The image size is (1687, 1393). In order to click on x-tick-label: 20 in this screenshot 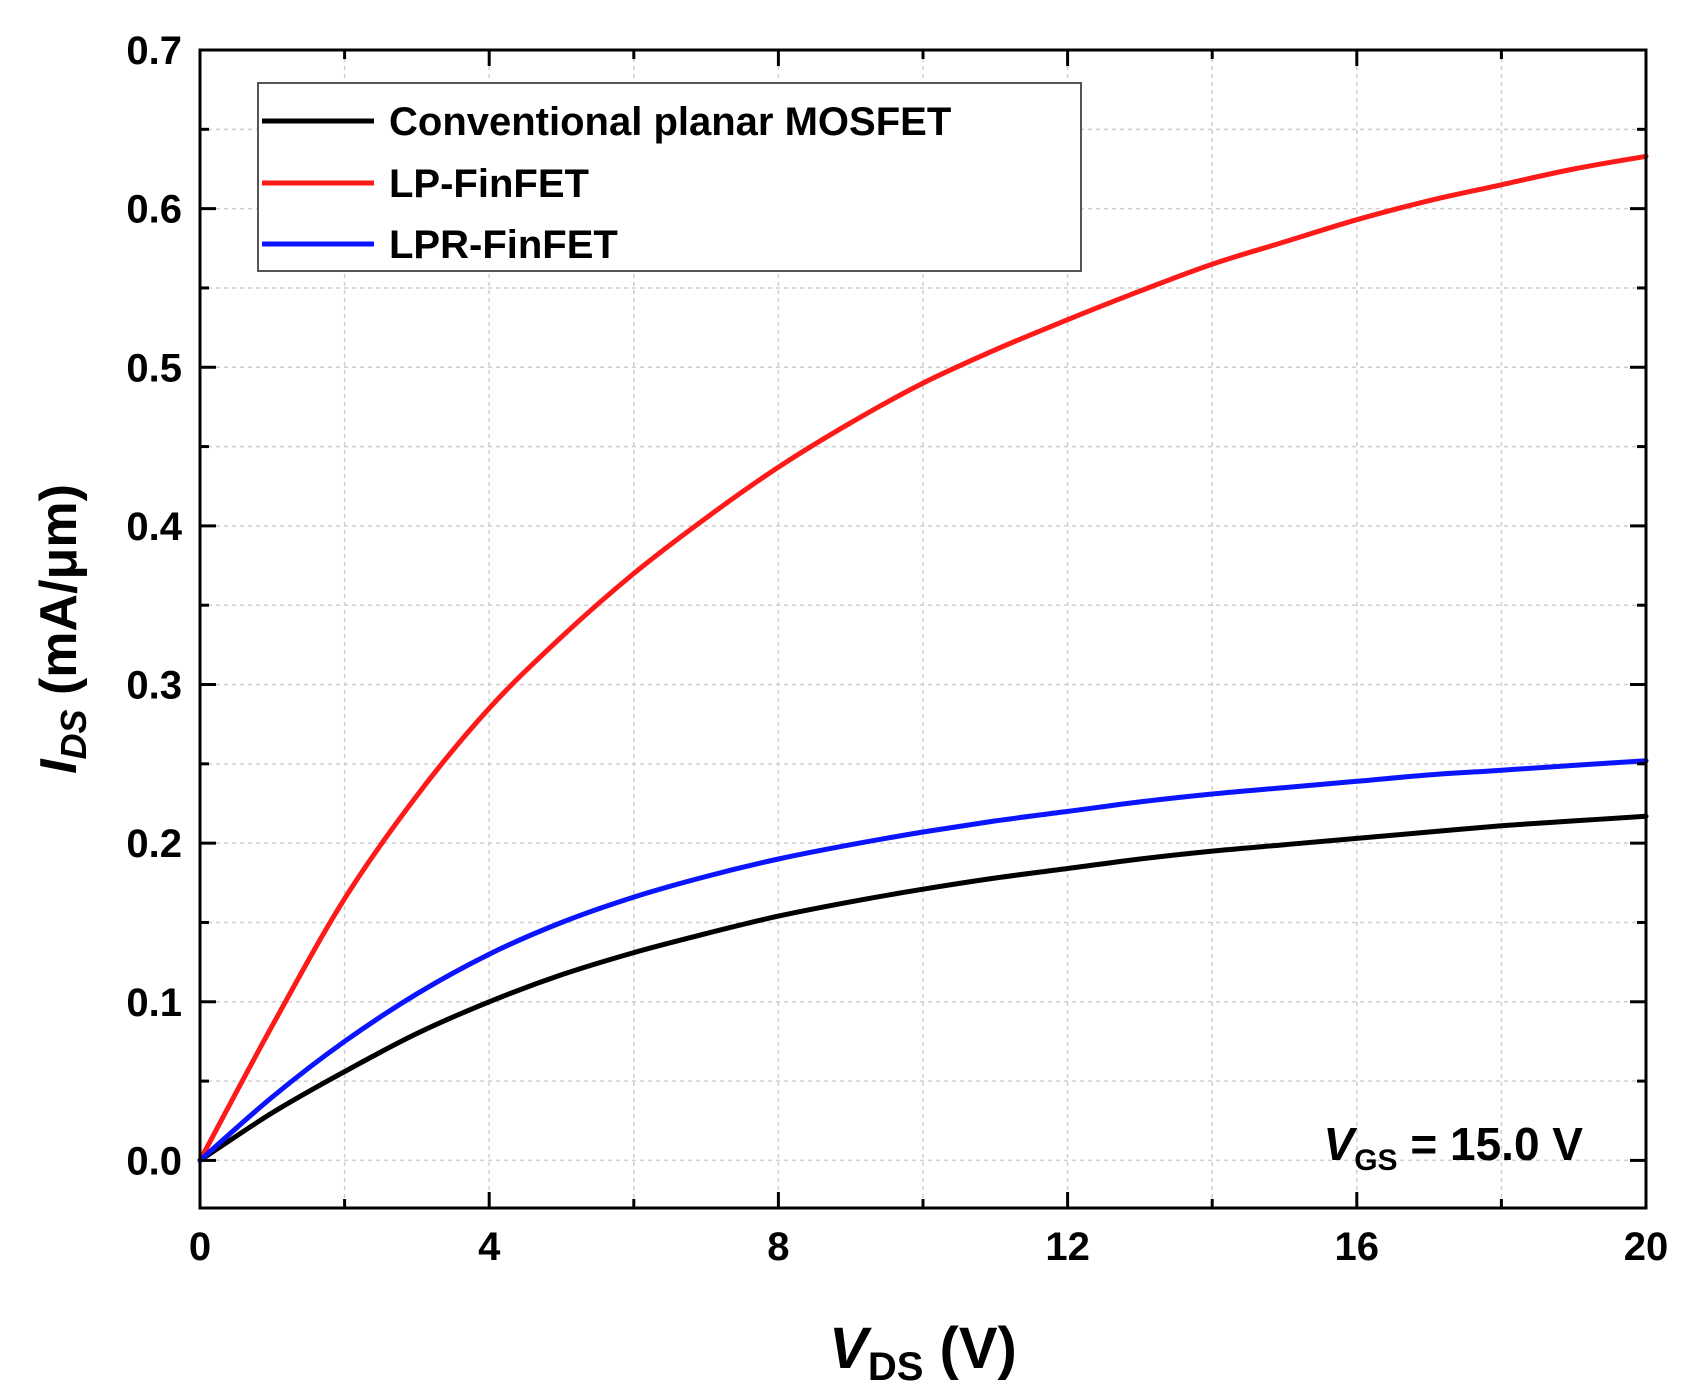, I will do `click(1646, 1247)`.